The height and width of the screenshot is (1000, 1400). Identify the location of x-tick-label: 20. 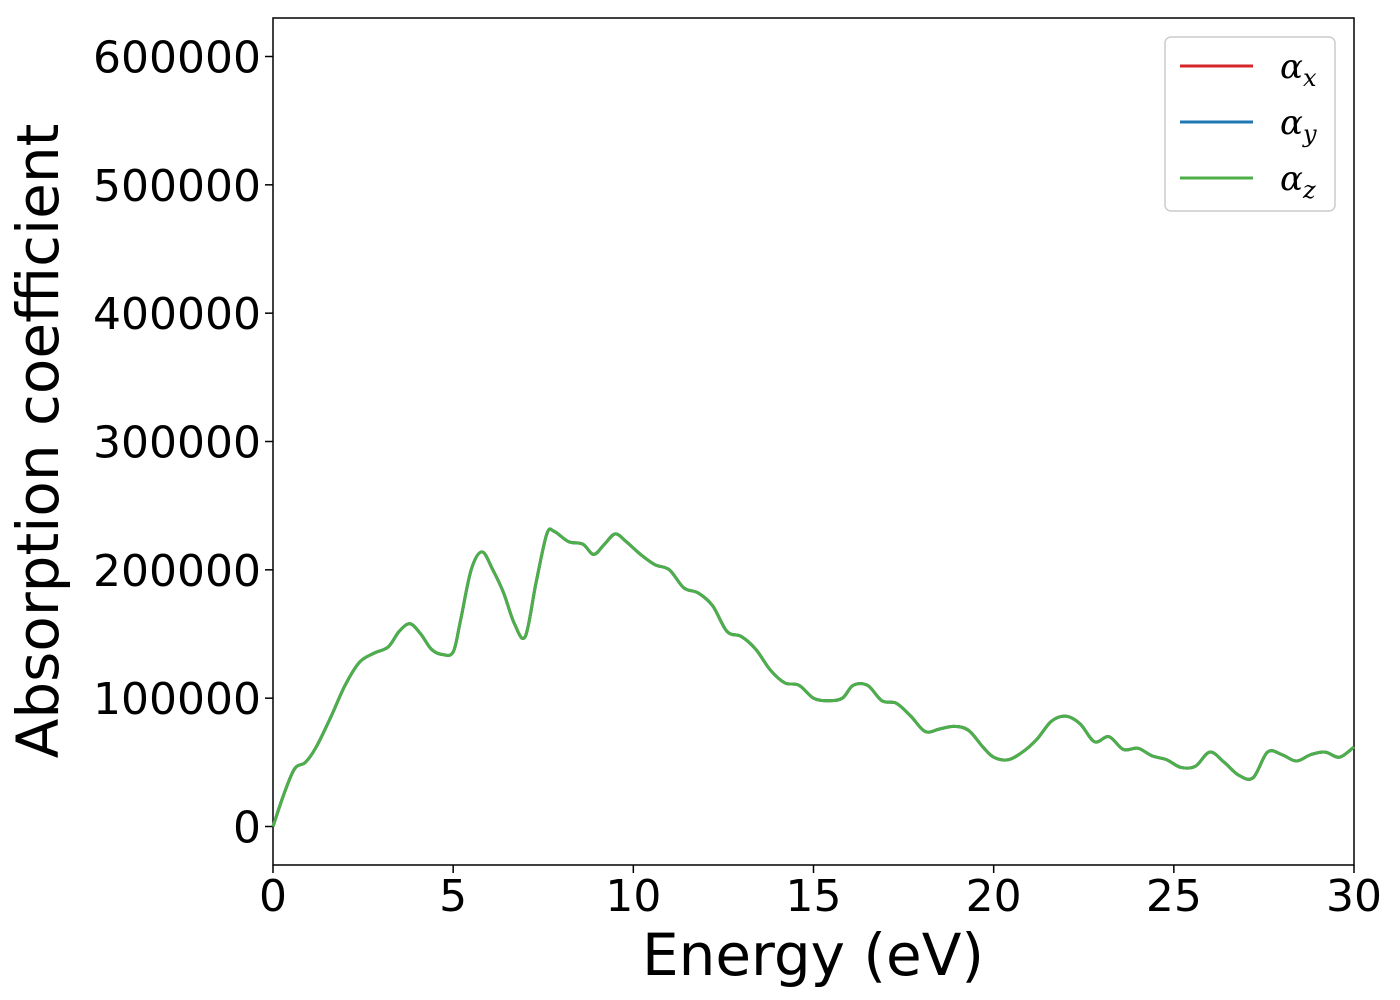
(994, 896).